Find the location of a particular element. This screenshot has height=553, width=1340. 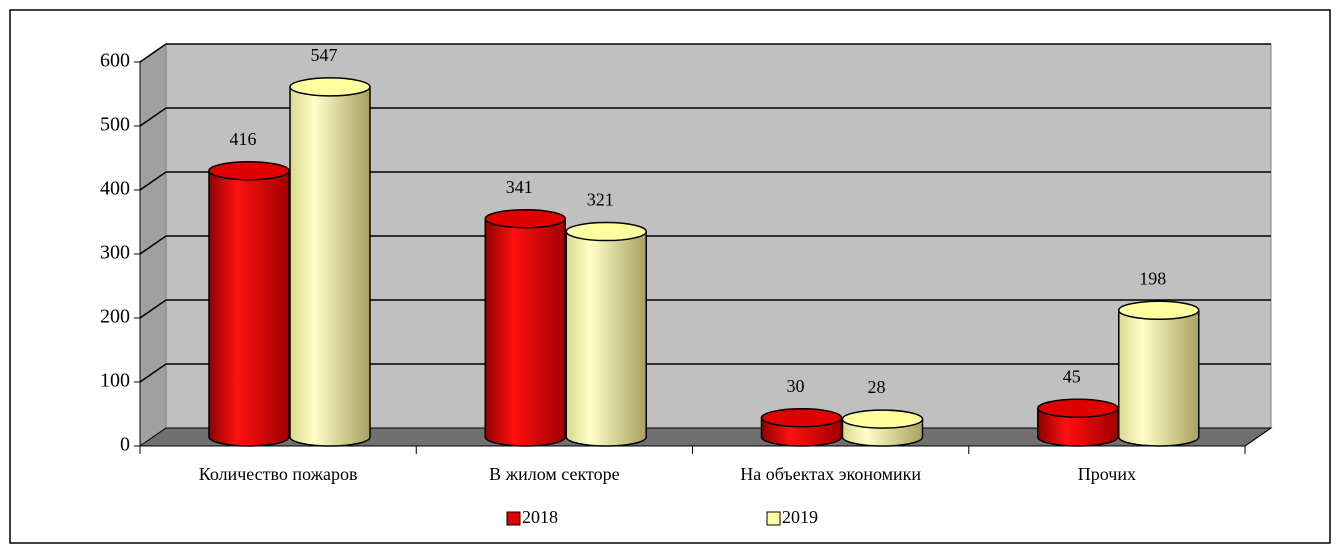

value-label: 321 is located at coordinates (600, 200).